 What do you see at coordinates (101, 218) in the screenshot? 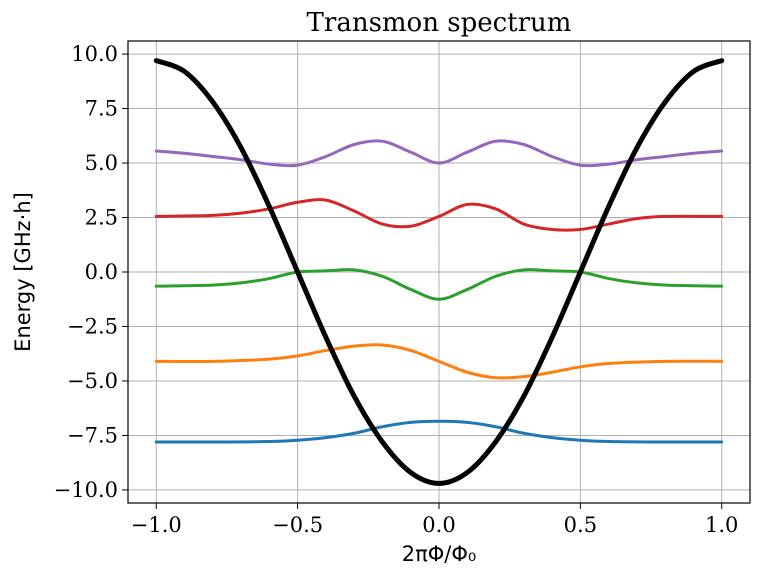
I see `y-tick-label: 2.5` at bounding box center [101, 218].